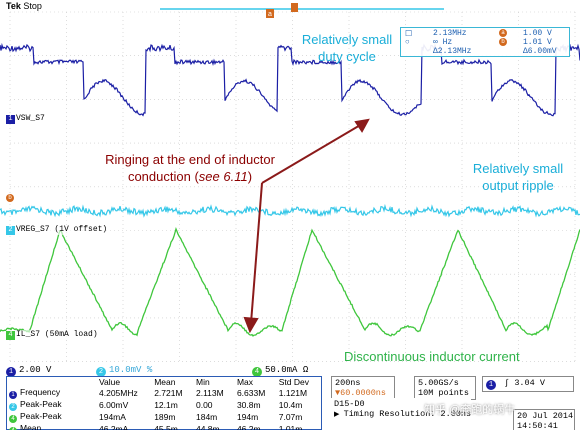  What do you see at coordinates (537, 425) in the screenshot?
I see `time: 14:50:41` at bounding box center [537, 425].